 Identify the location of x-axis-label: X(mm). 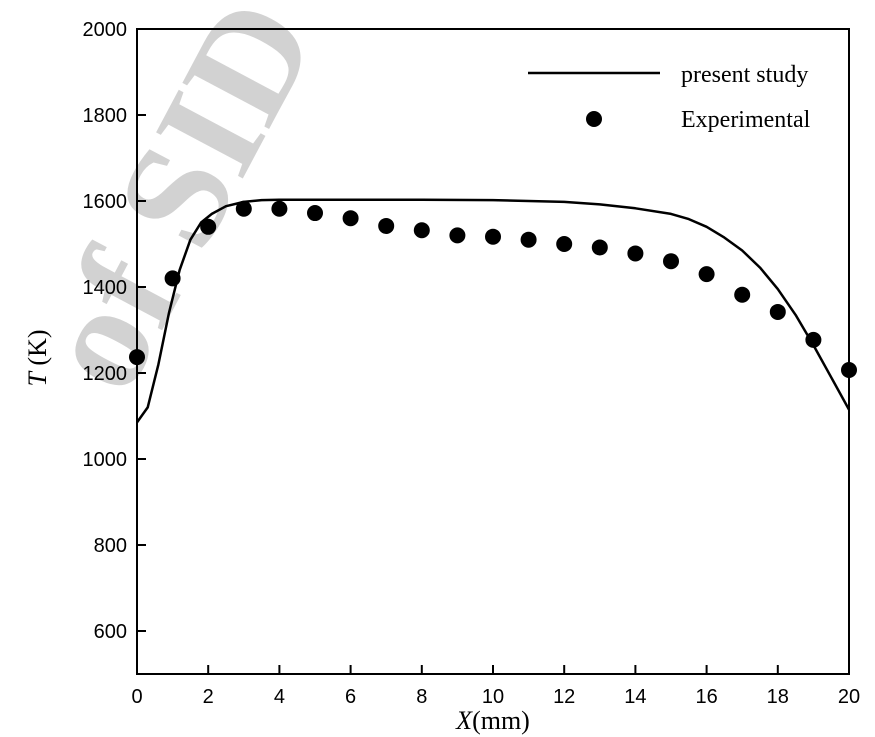
(492, 720).